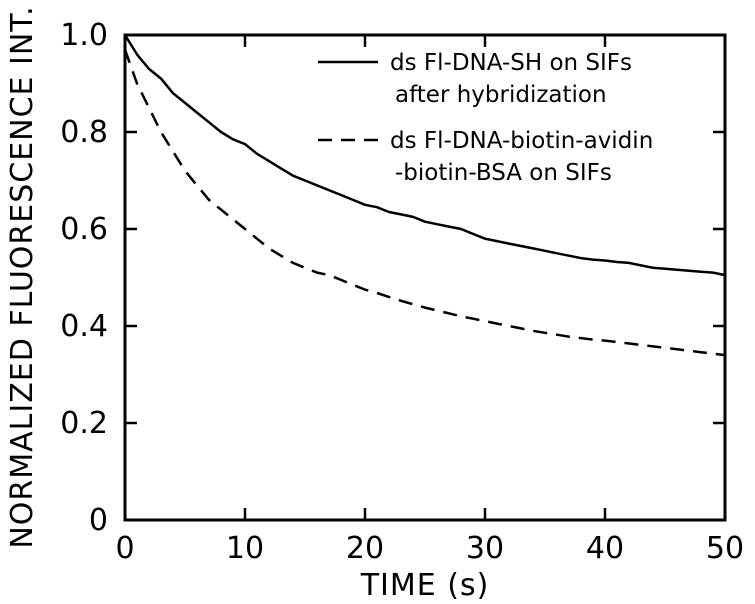 The width and height of the screenshot is (755, 604). What do you see at coordinates (485, 548) in the screenshot?
I see `x-tick-label: 30` at bounding box center [485, 548].